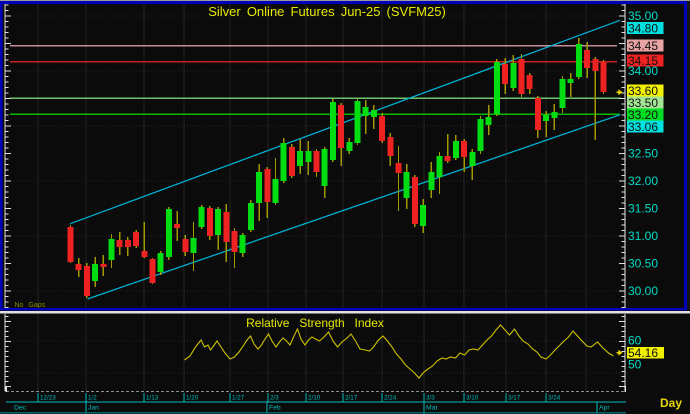  Describe the element at coordinates (643, 291) in the screenshot. I see `svg-text: 30.00` at that location.